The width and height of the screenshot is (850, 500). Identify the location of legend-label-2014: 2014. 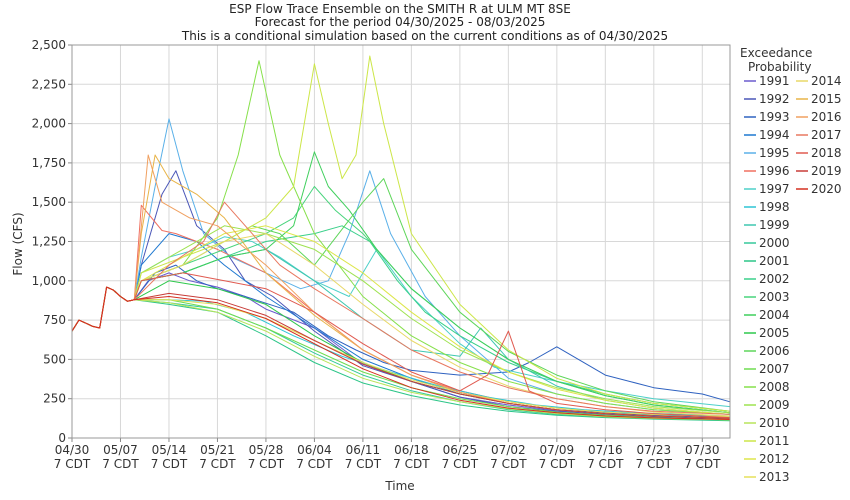
(826, 81).